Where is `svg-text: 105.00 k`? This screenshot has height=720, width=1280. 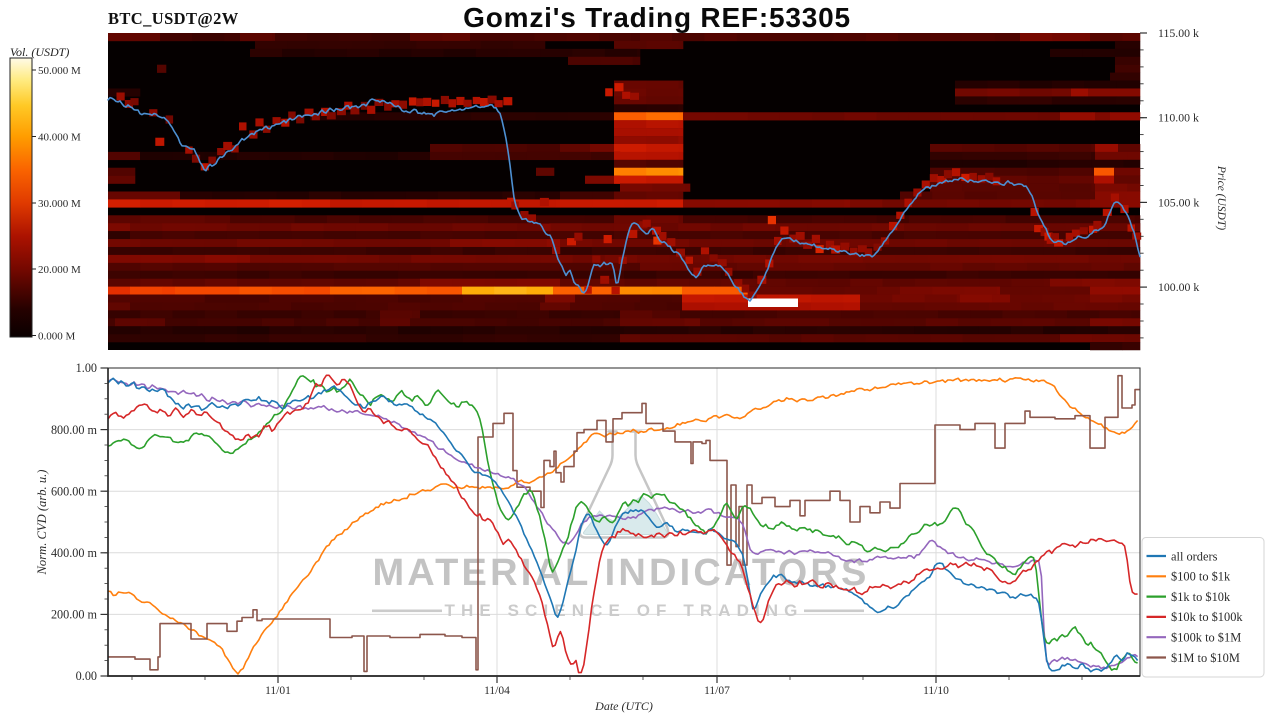
svg-text: 105.00 k is located at coordinates (1178, 202).